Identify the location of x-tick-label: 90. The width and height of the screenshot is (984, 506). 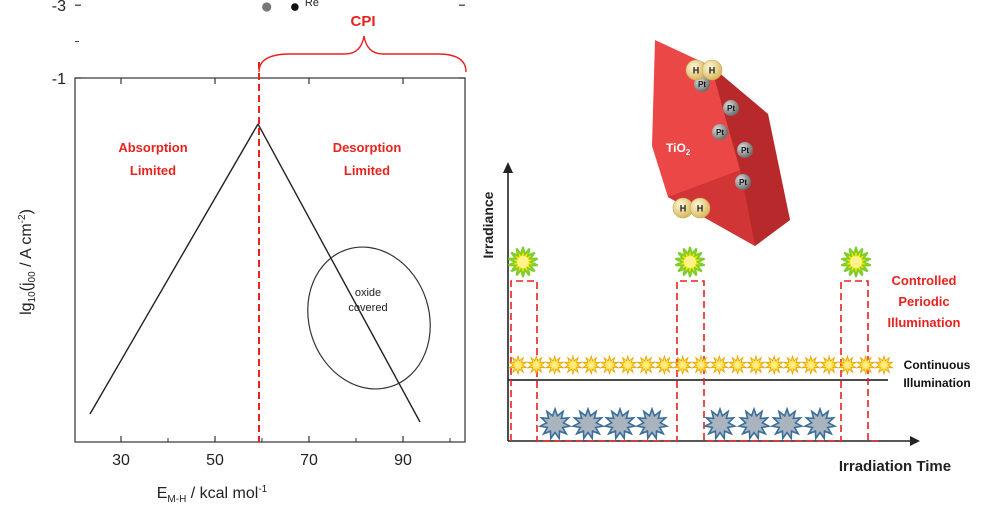
(403, 460).